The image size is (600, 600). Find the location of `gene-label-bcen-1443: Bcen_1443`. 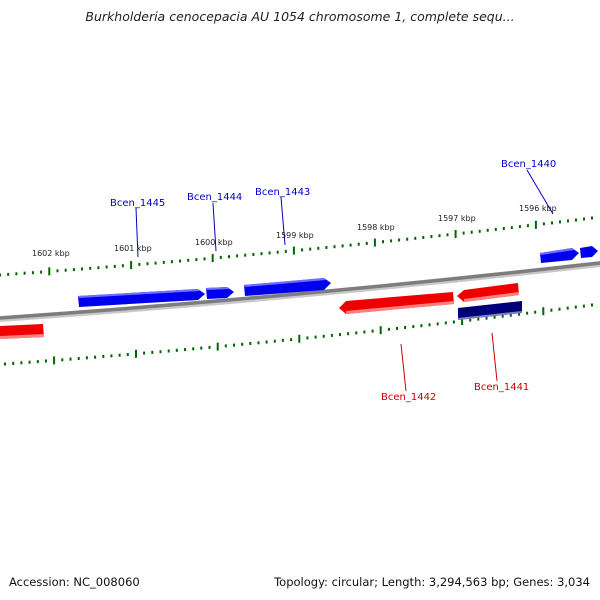

gene-label-bcen-1443: Bcen_1443 is located at coordinates (282, 192).